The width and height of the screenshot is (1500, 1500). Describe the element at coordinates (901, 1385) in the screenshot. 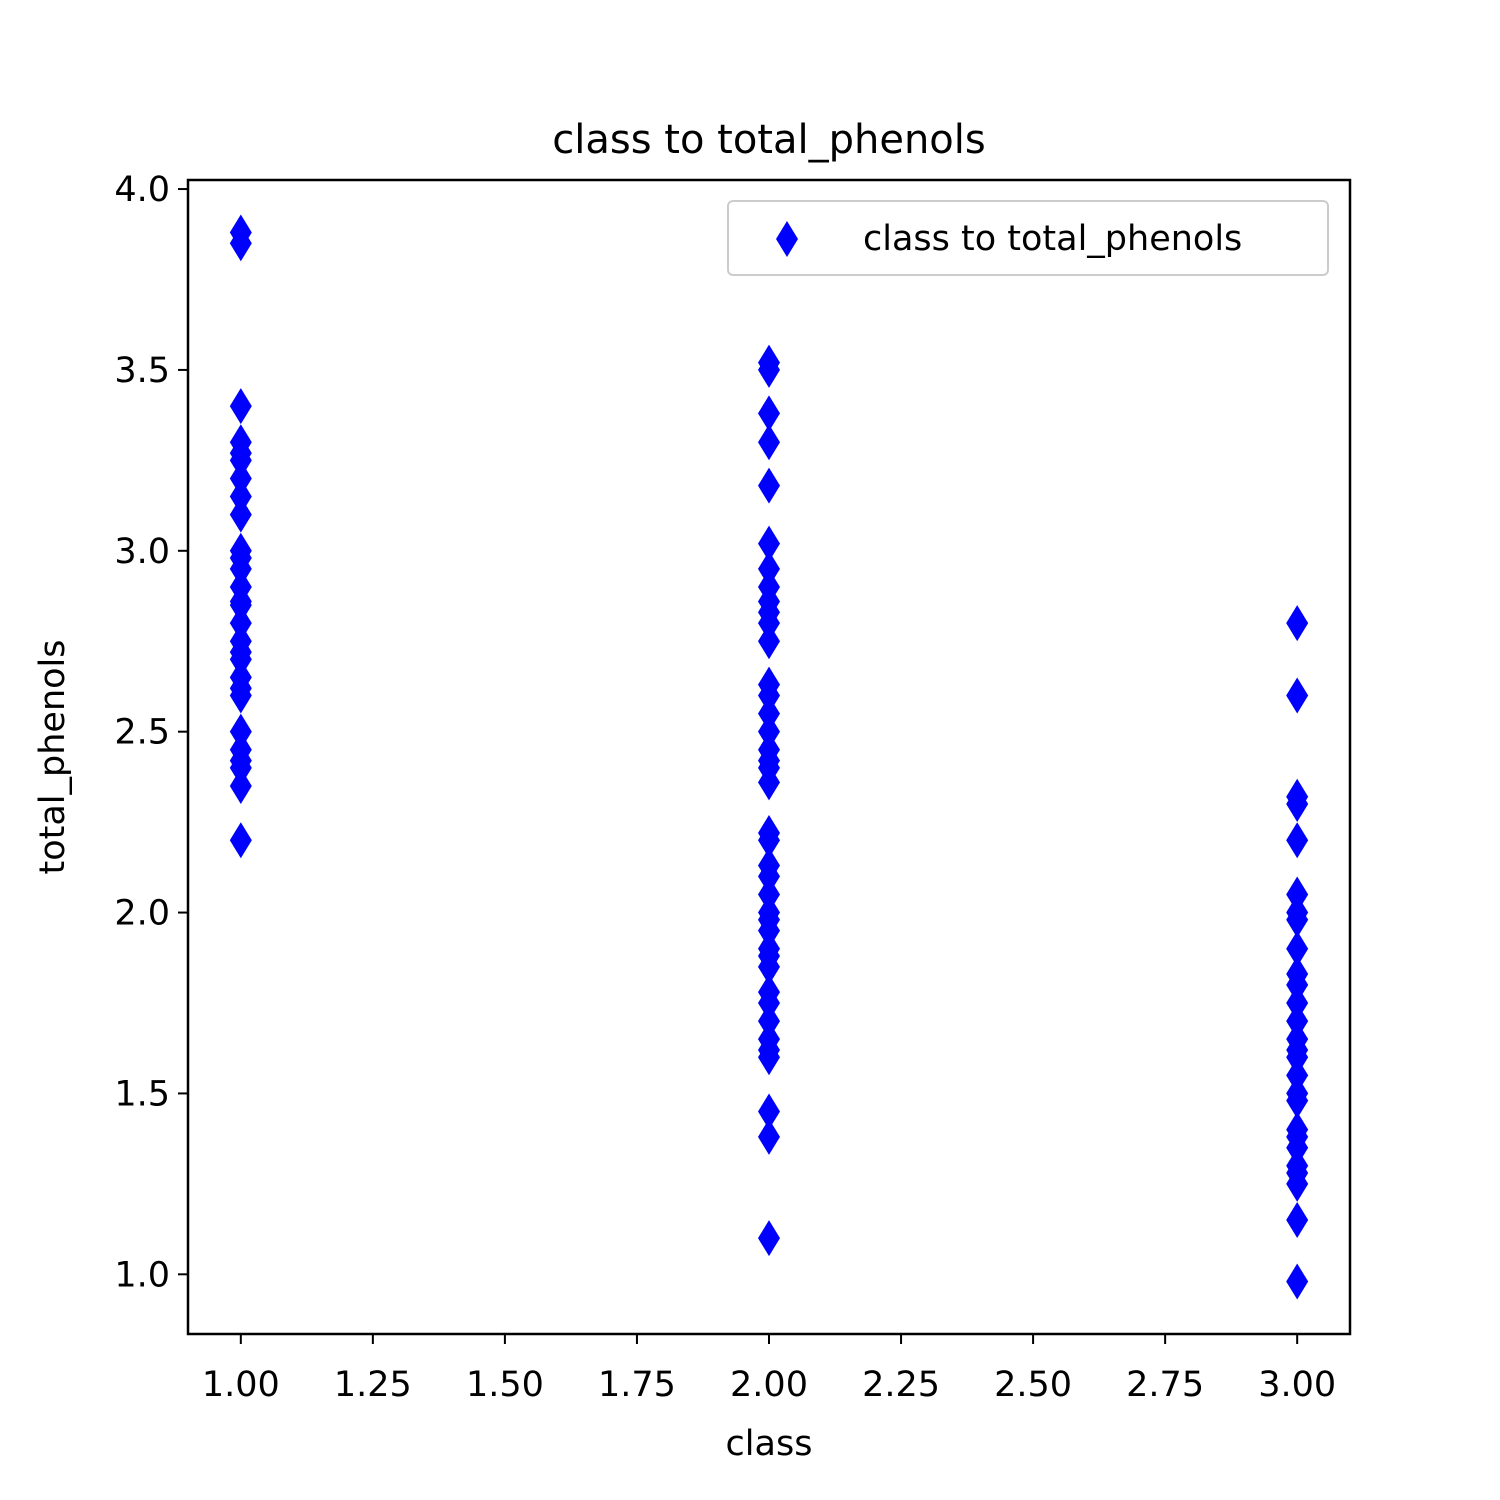

I see `x-tick-label: 2.25` at that location.